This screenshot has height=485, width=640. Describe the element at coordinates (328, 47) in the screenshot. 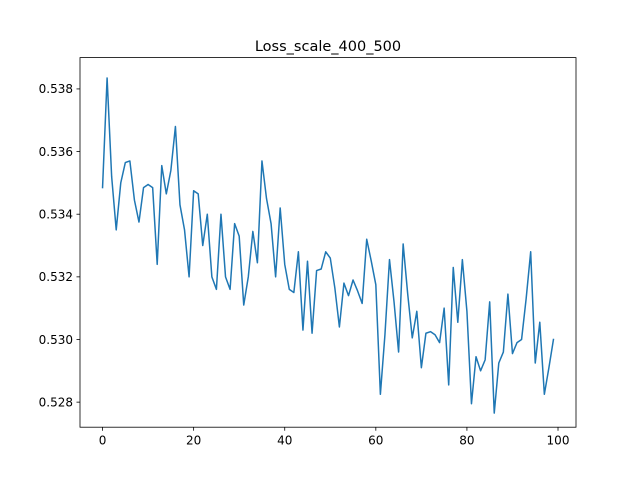

I see `chart-title: Loss_scale_400_500` at that location.